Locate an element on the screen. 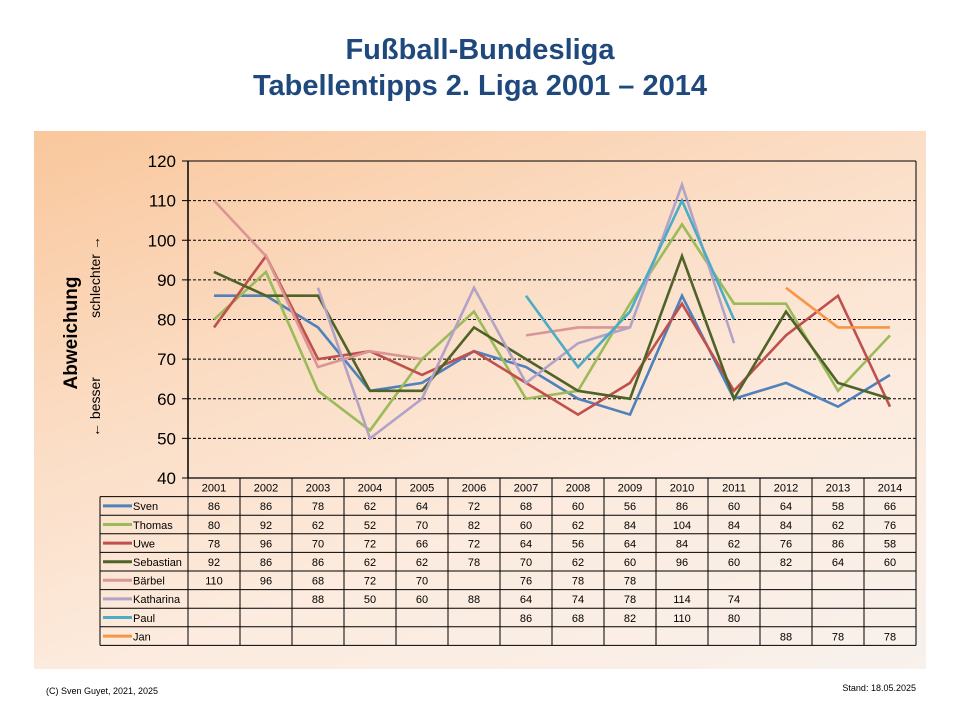  table-cell-value: 76 is located at coordinates (786, 544).